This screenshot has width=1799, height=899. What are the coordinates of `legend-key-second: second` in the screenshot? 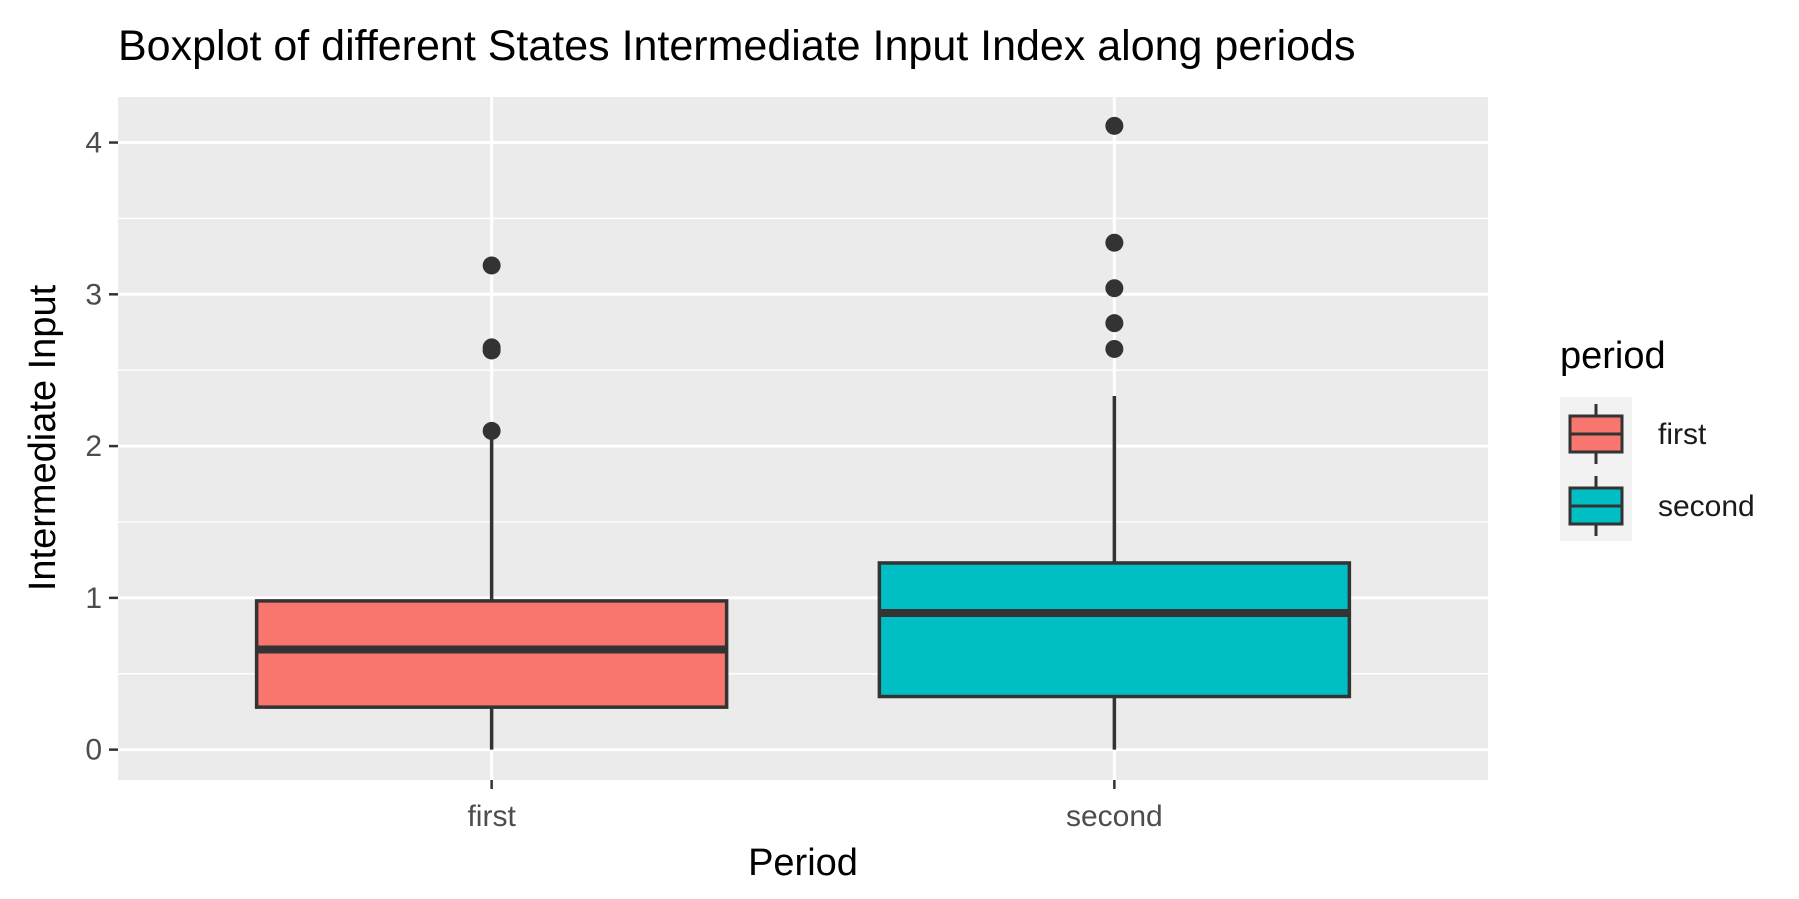 It's located at (1661, 506).